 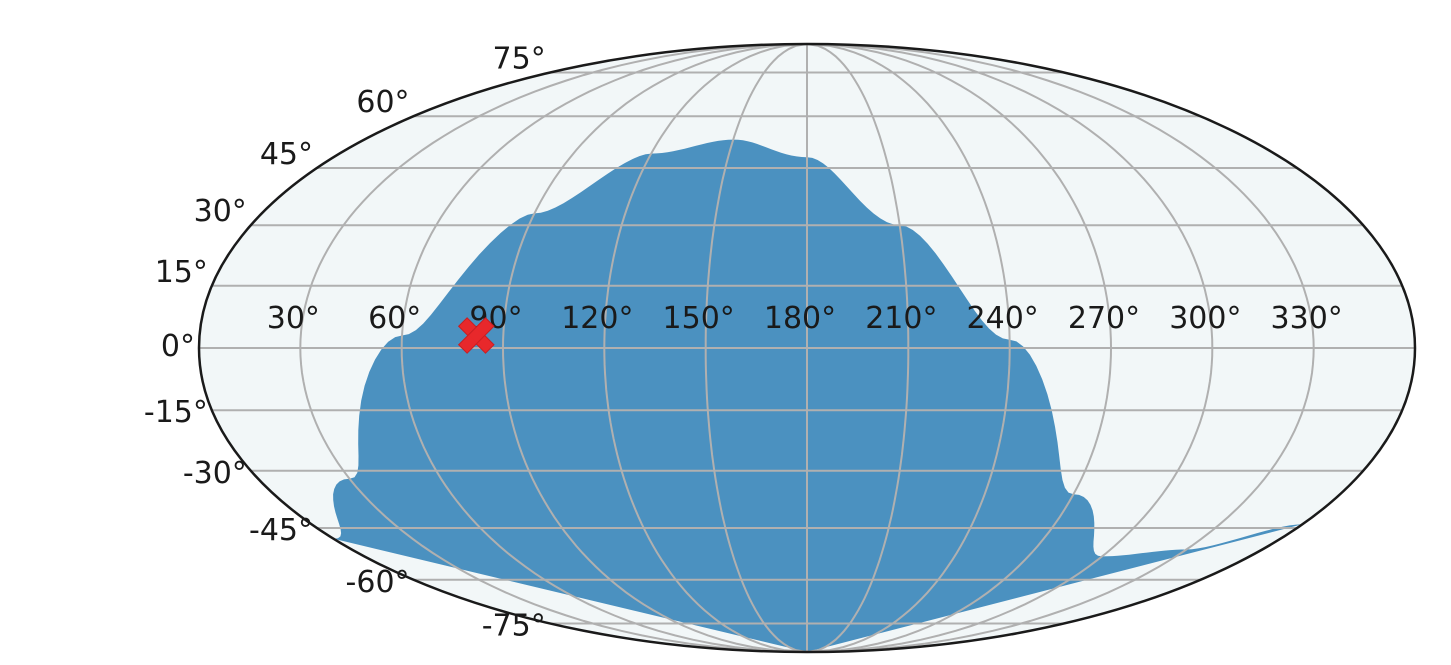 I want to click on longitude-tick-label: 270°, so click(x=1104, y=318).